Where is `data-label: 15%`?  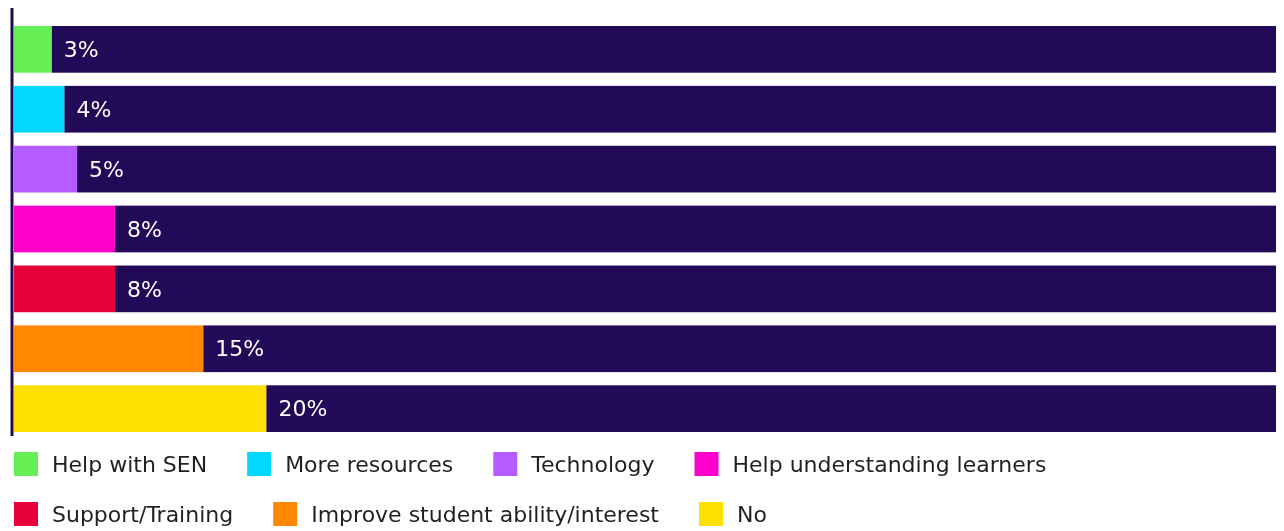 data-label: 15% is located at coordinates (240, 349).